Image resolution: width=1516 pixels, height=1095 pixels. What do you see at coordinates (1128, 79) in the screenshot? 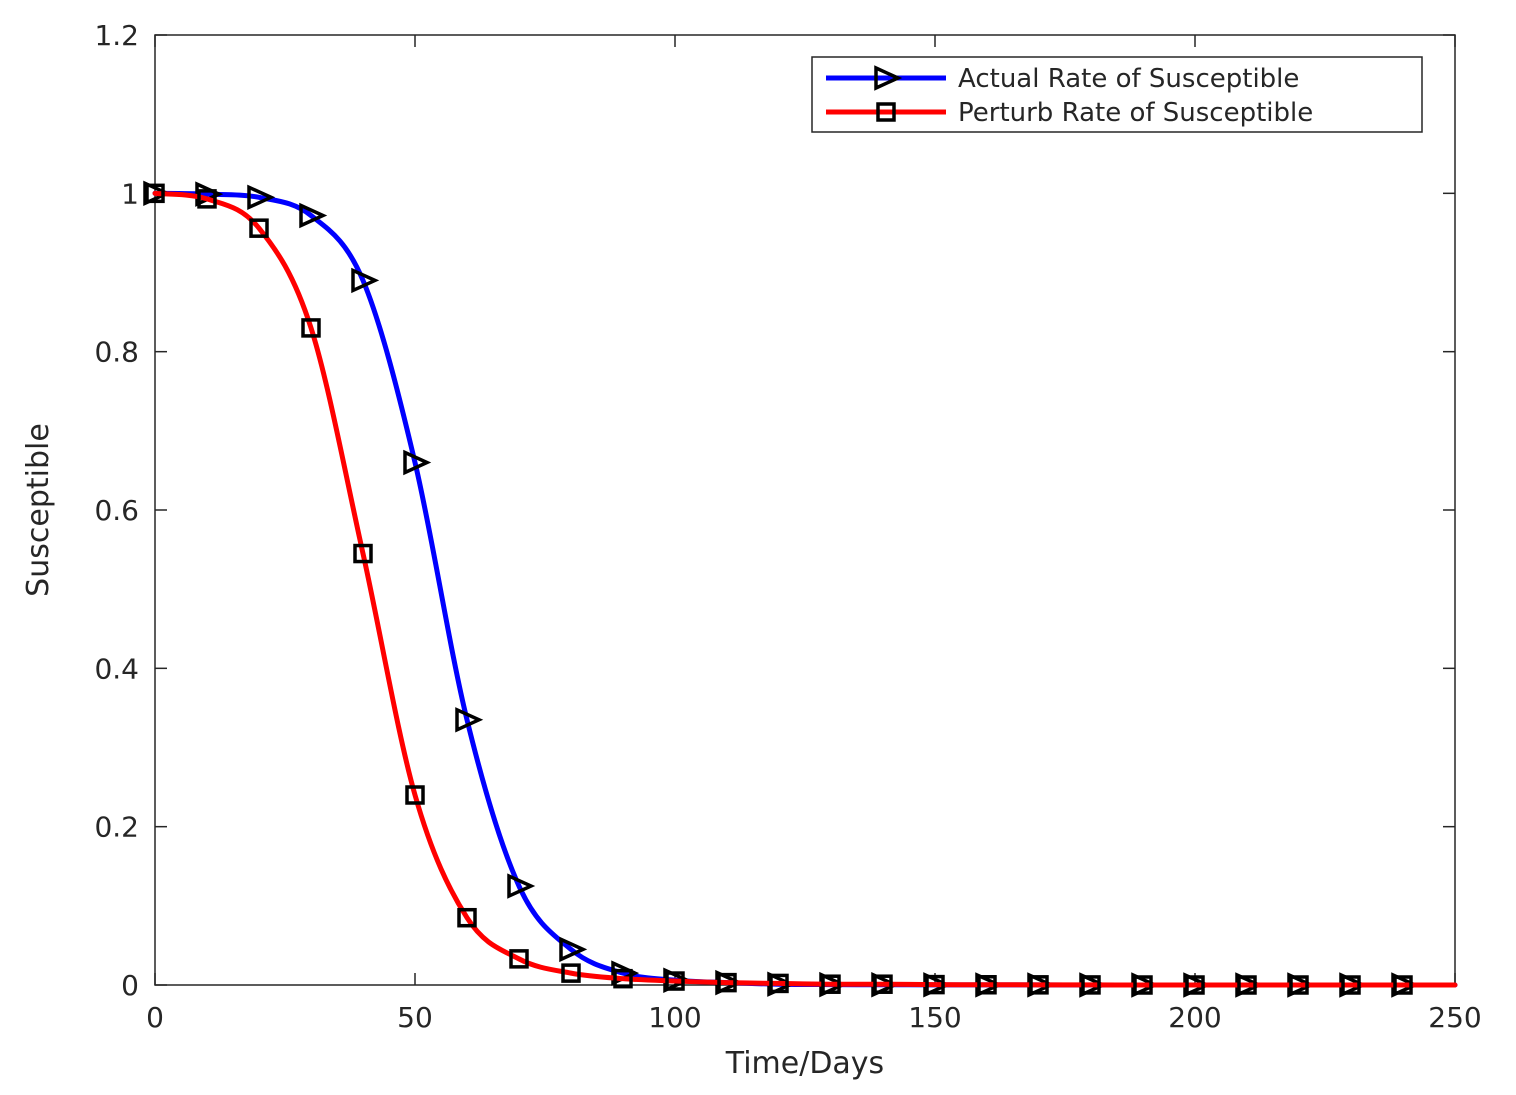
I see `legend-label: Actual Rate of Susceptible` at bounding box center [1128, 79].